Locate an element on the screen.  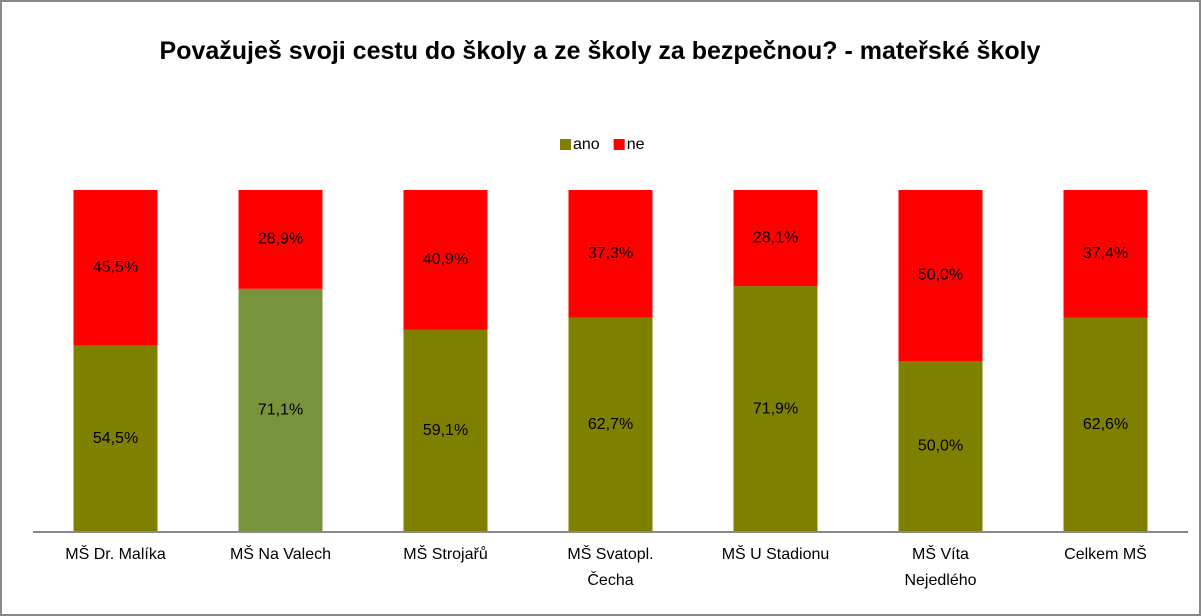
data-label: 62,7% is located at coordinates (610, 424).